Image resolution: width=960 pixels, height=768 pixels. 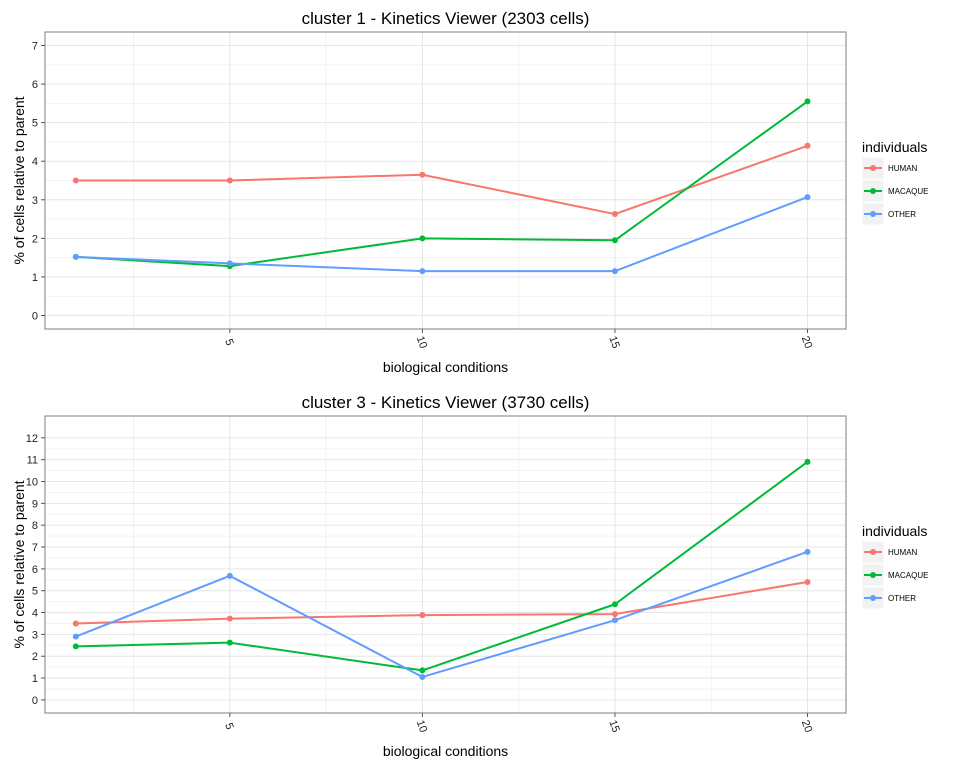 I want to click on y-tick-label: 8, so click(x=35, y=526).